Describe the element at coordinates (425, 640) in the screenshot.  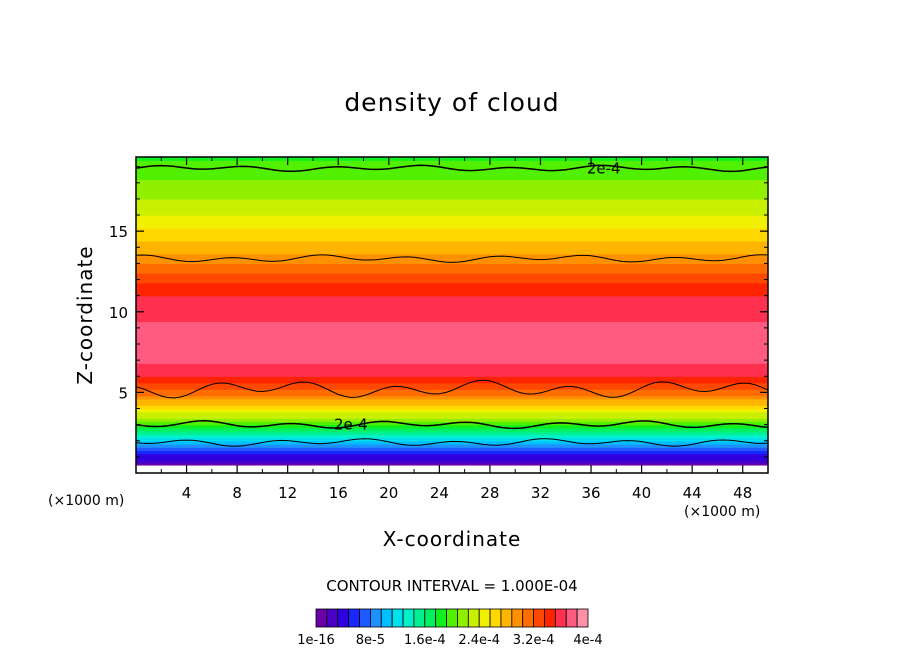
I see `colorbar-tick-label: 1.6e-4` at that location.